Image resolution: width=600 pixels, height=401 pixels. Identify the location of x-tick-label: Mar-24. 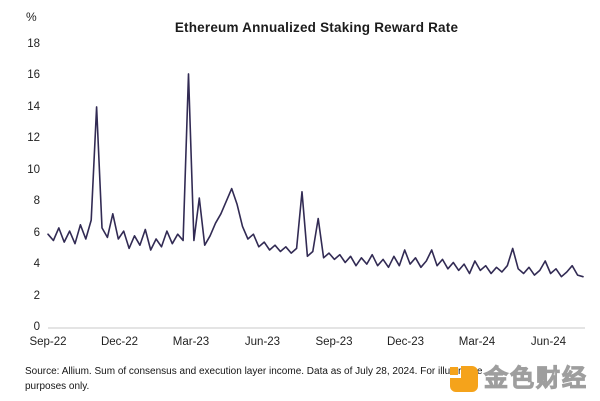
(477, 342).